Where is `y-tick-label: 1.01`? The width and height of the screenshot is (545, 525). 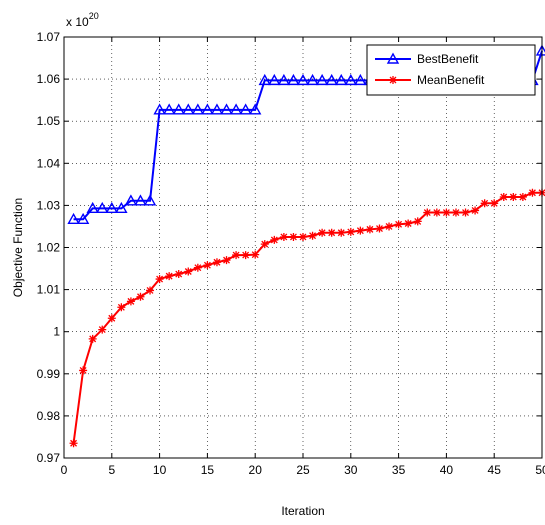 y-tick-label: 1.01 is located at coordinates (49, 290).